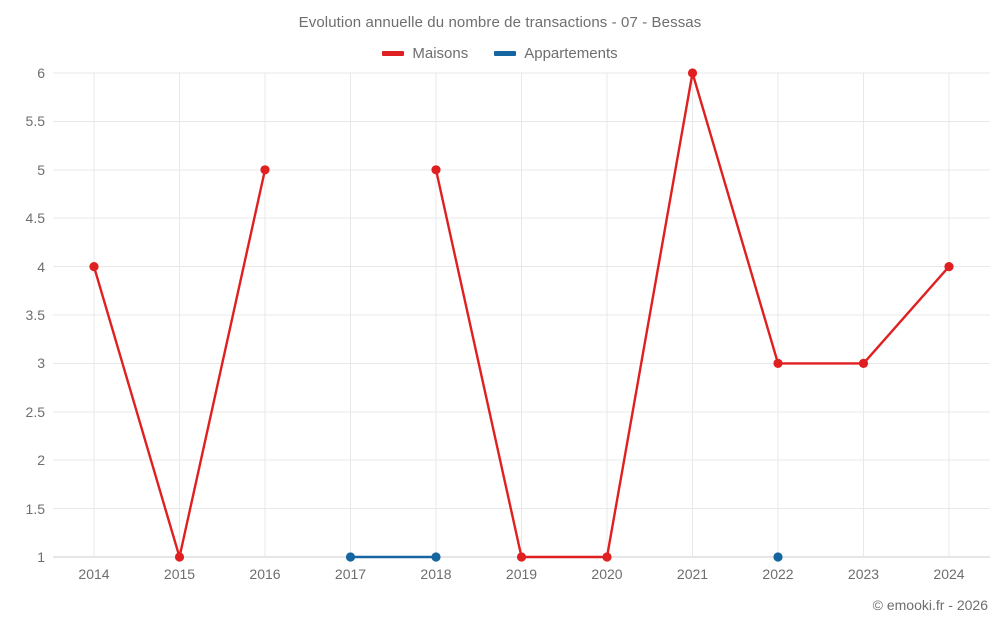  What do you see at coordinates (436, 574) in the screenshot?
I see `x-tick-label: 2018` at bounding box center [436, 574].